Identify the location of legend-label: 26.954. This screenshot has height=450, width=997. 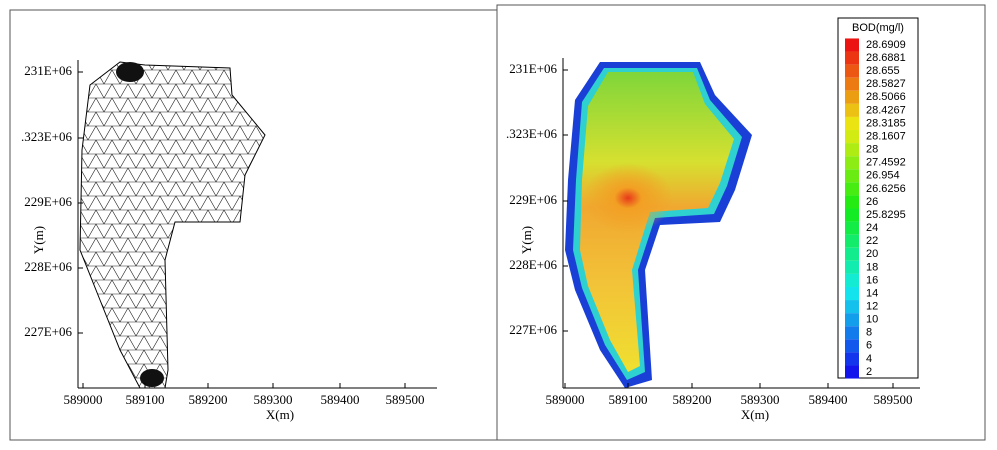
(883, 176).